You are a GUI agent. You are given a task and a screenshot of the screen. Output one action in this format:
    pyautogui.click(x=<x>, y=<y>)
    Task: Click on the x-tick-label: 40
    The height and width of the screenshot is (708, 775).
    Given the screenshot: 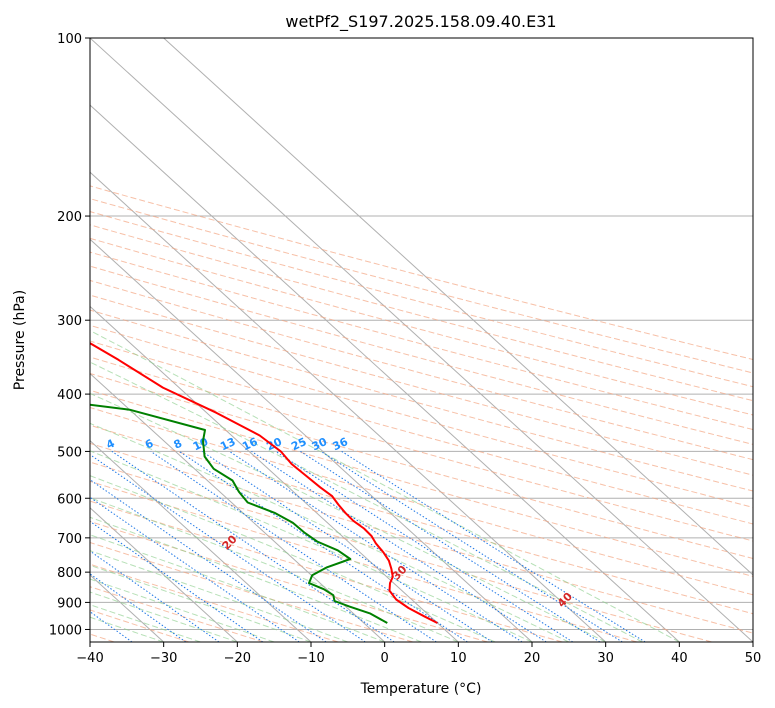 What is the action you would take?
    pyautogui.click(x=679, y=658)
    